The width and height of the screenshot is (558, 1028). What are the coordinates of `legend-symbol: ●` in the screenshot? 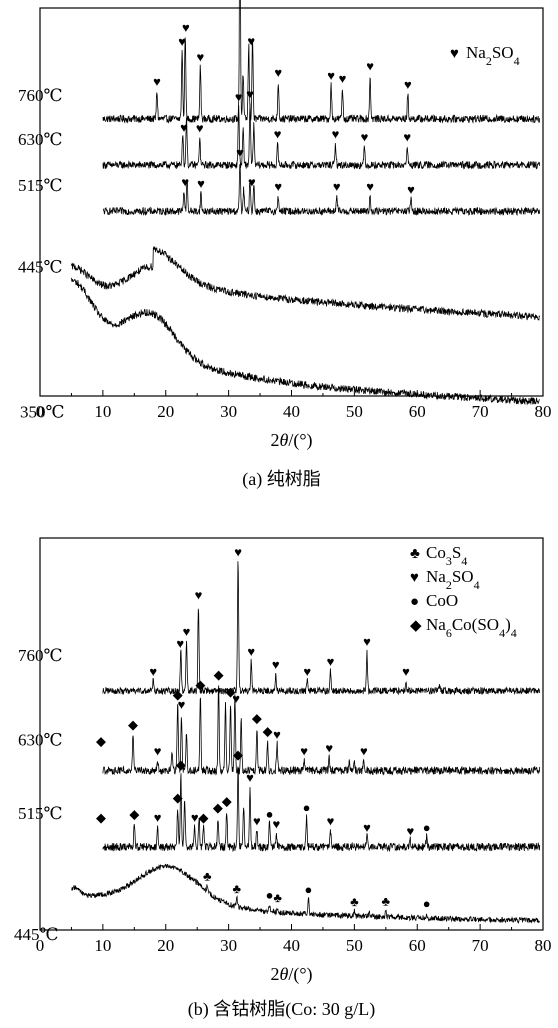 It's located at (414, 602).